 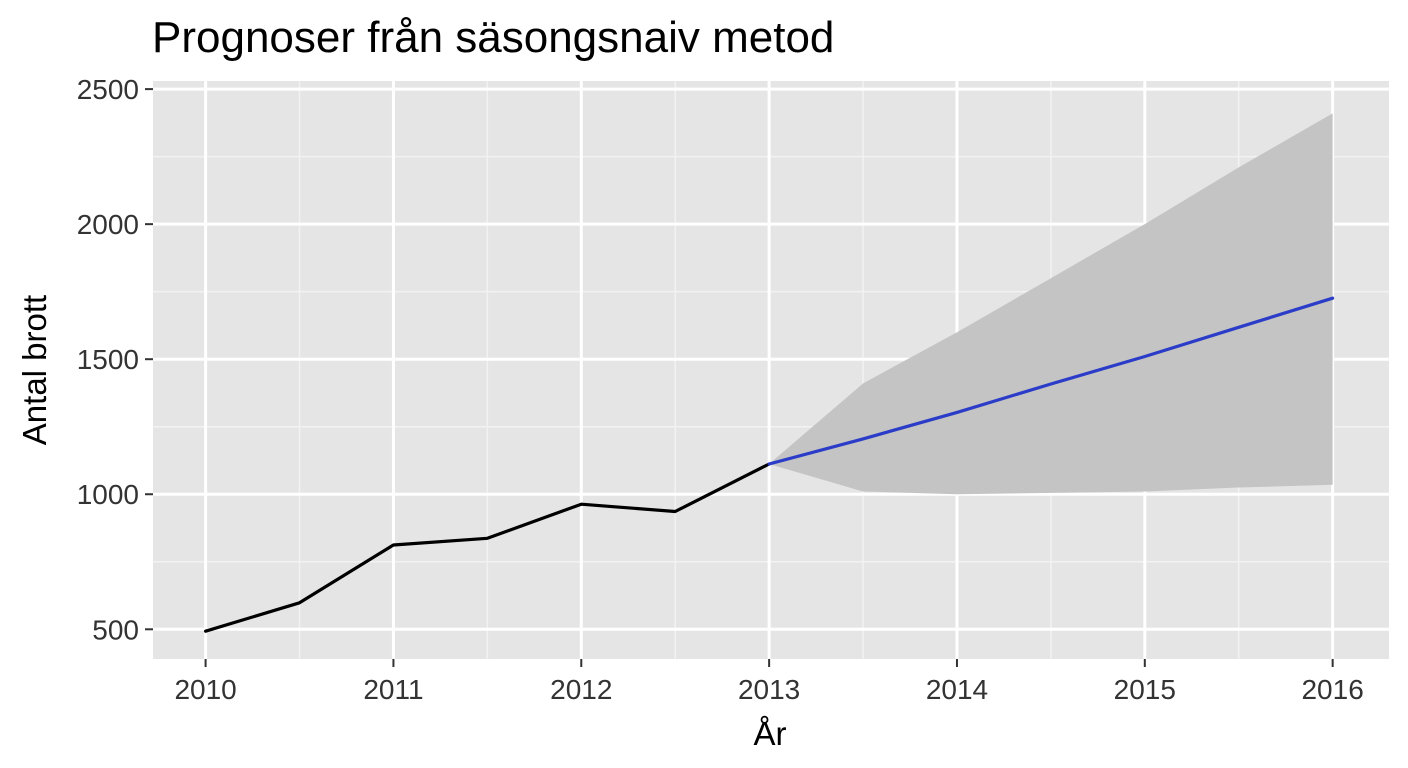 What do you see at coordinates (108, 89) in the screenshot?
I see `y-tick-label: 2500` at bounding box center [108, 89].